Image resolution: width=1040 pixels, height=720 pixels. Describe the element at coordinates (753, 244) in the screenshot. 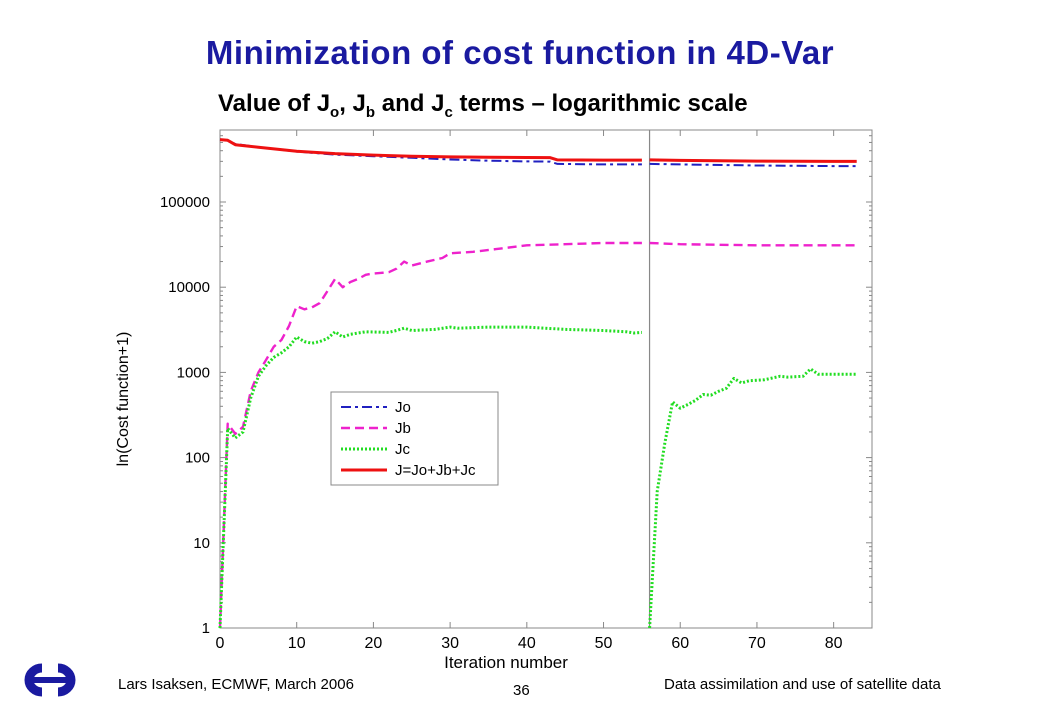

I see `series-line-jb` at that location.